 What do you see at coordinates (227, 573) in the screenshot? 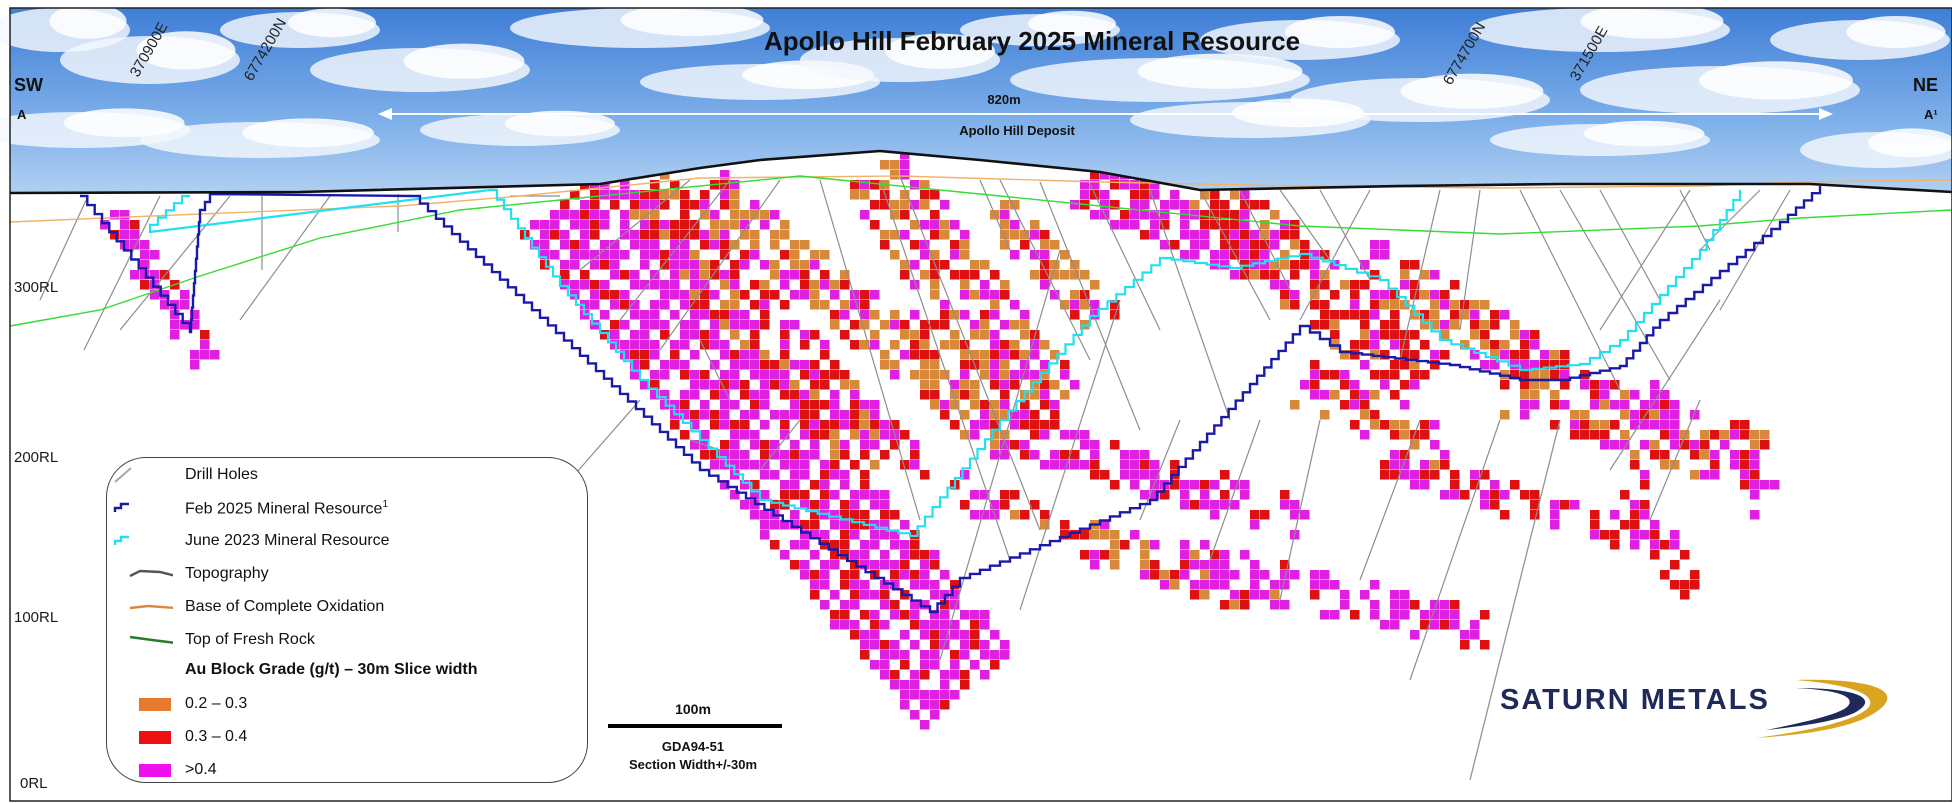
I see `legend-label: Topography` at bounding box center [227, 573].